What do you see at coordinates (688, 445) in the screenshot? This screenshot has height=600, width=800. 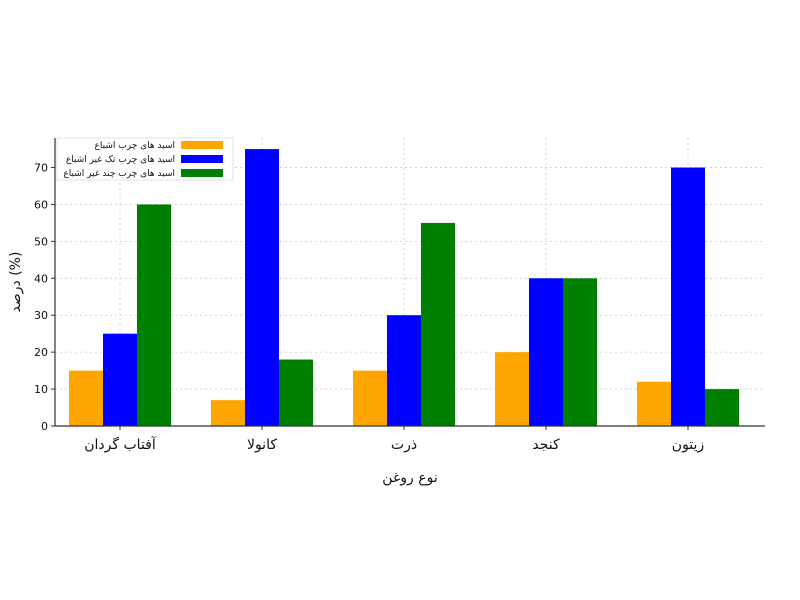 I see `x-tick-label: زیتون` at bounding box center [688, 445].